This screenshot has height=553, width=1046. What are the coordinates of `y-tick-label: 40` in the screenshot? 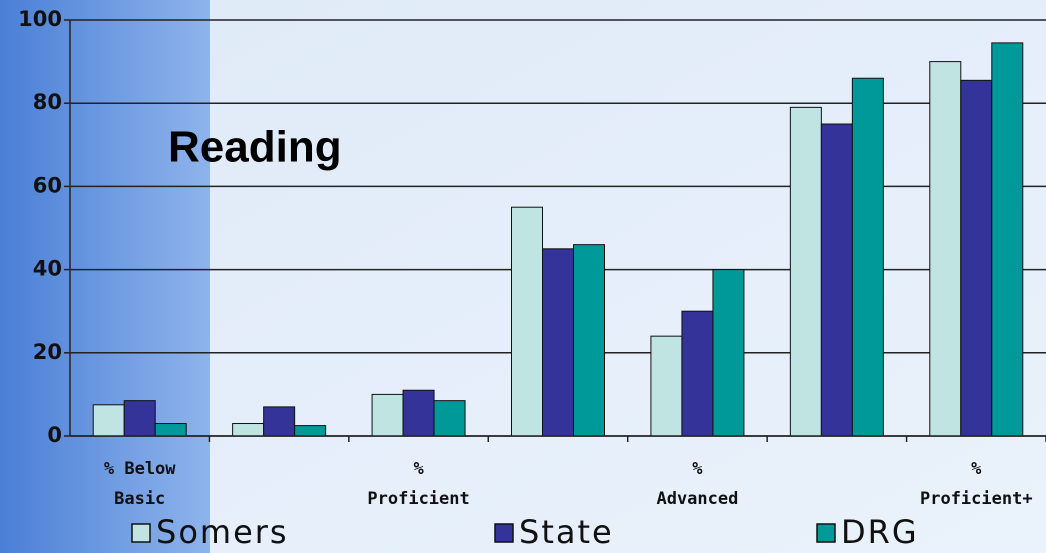 It's located at (47, 269).